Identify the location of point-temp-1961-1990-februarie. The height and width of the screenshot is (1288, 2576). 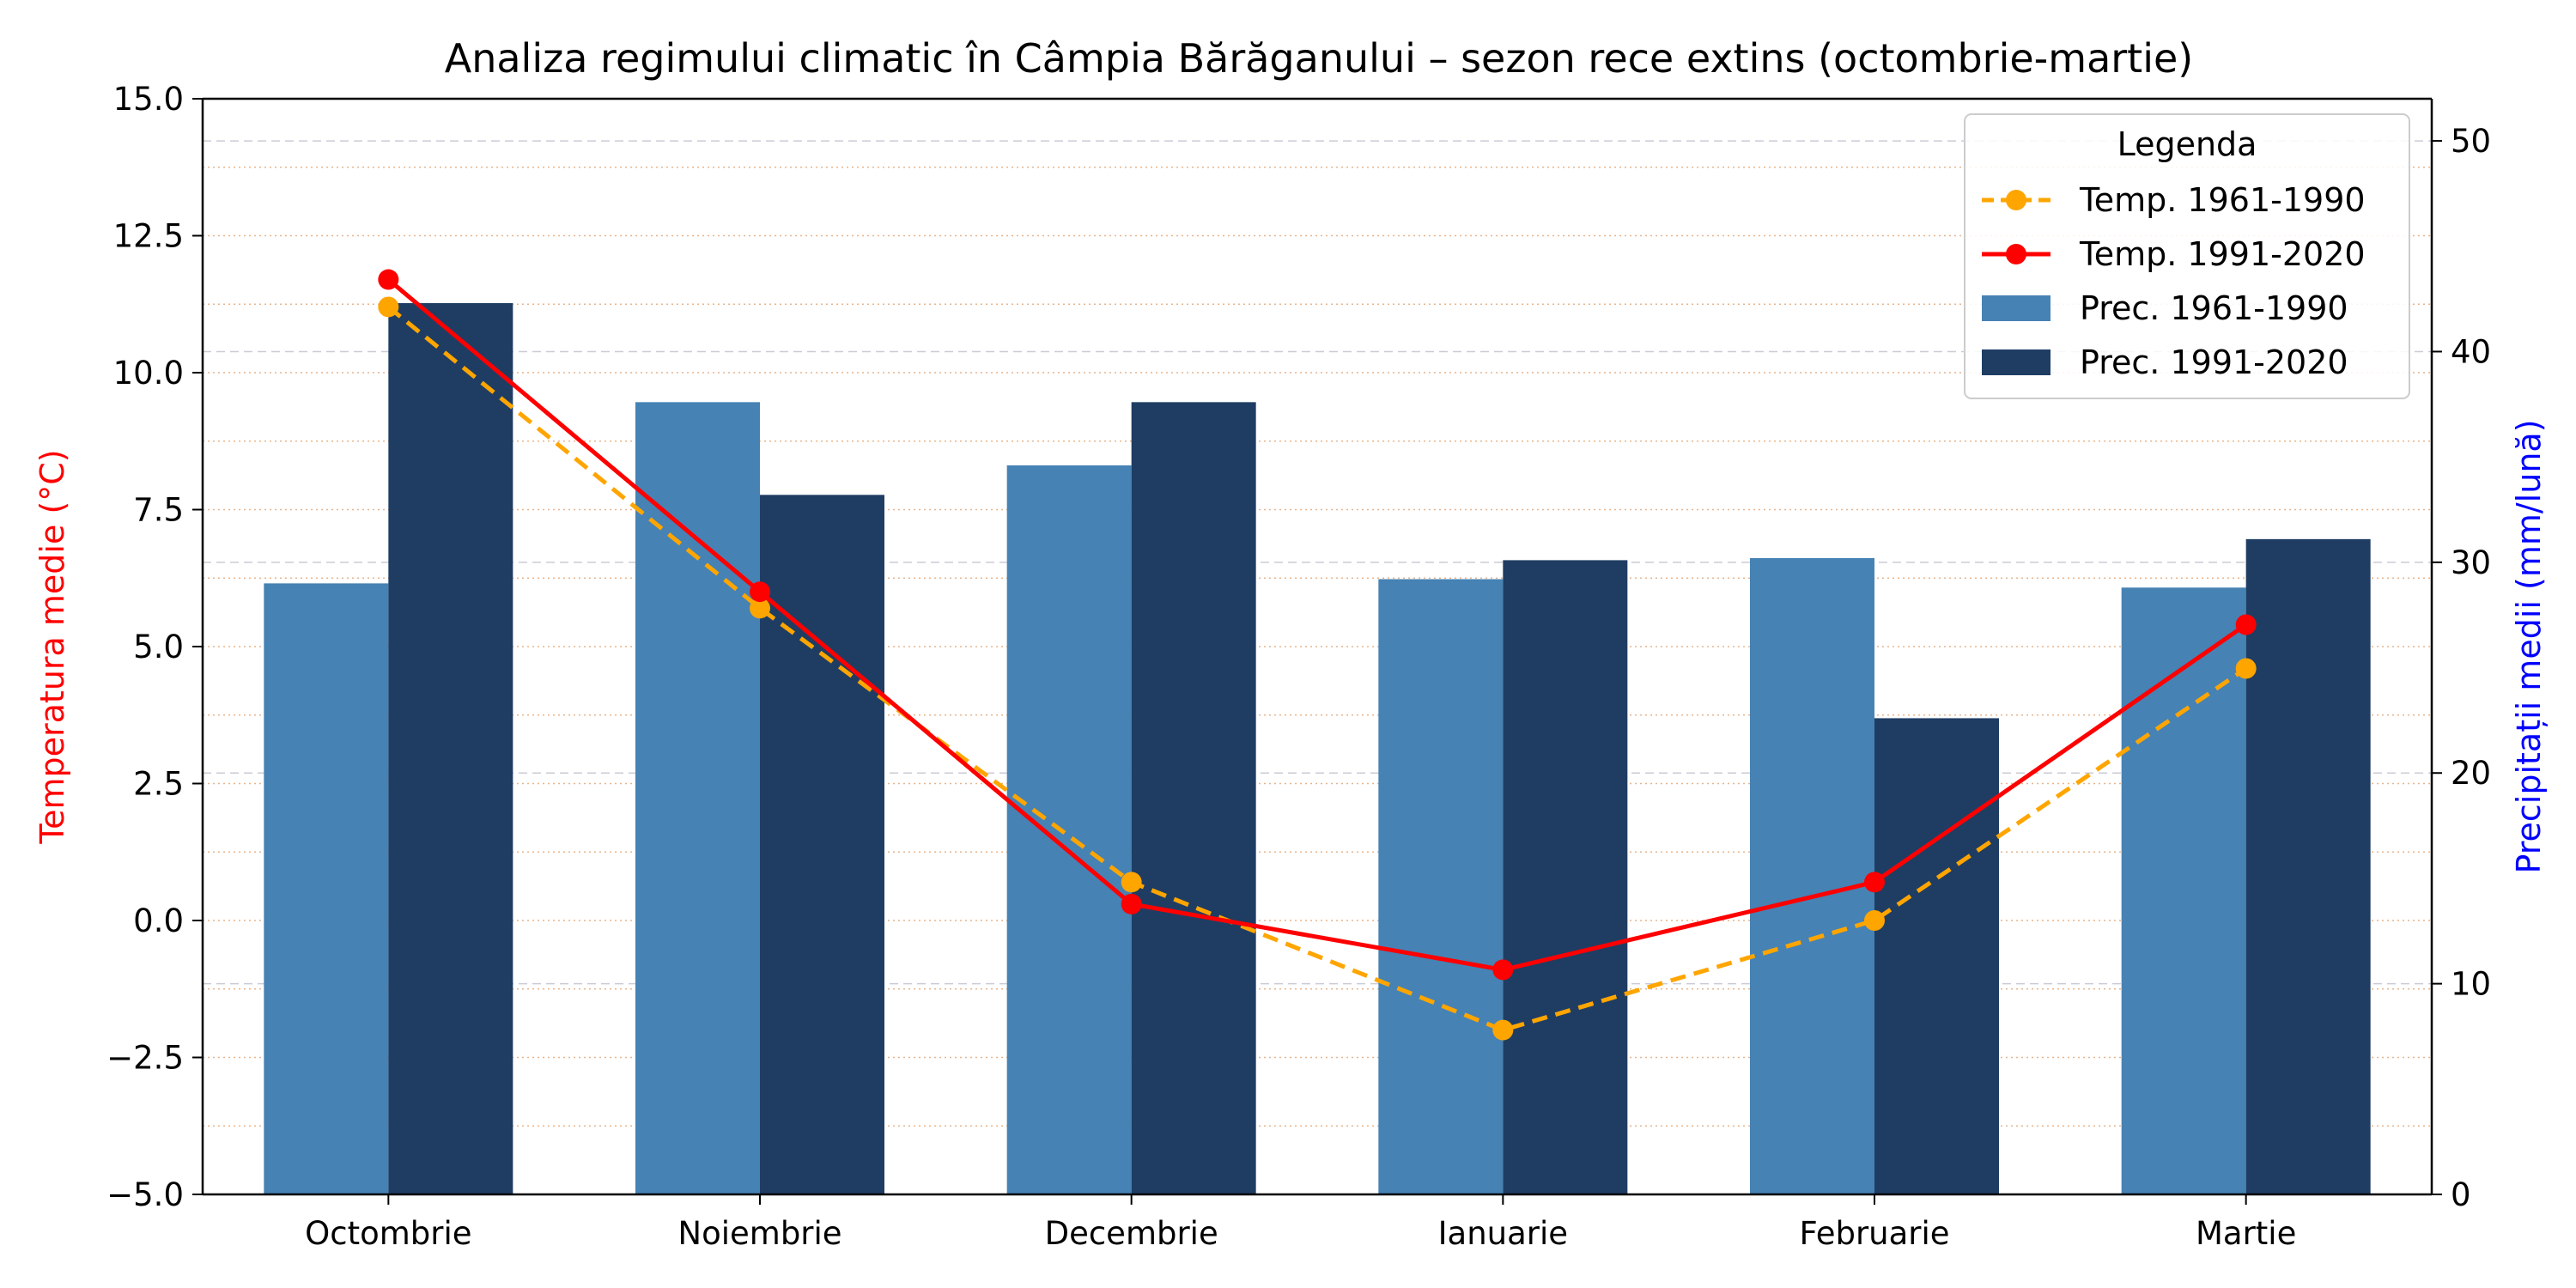
(1874, 921).